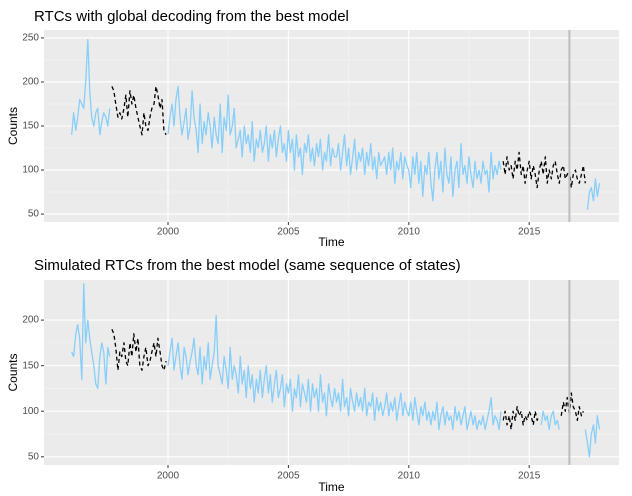 The image size is (632, 496). Describe the element at coordinates (30, 38) in the screenshot. I see `y-tick-label: 250` at that location.